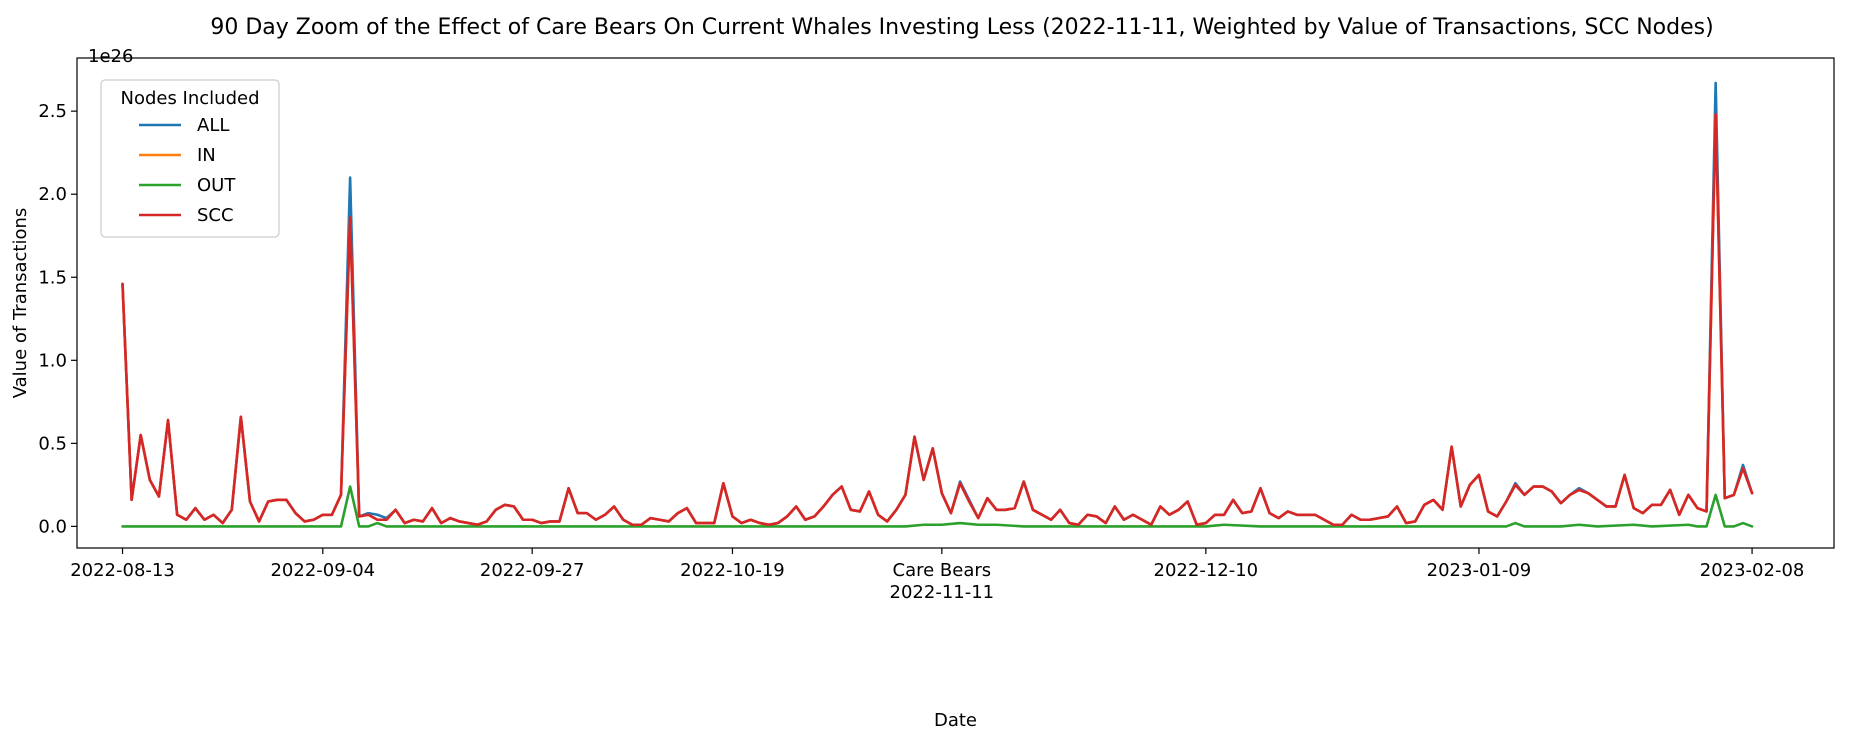 This screenshot has height=747, width=1849. Describe the element at coordinates (213, 125) in the screenshot. I see `legend-label-all: ALL` at that location.